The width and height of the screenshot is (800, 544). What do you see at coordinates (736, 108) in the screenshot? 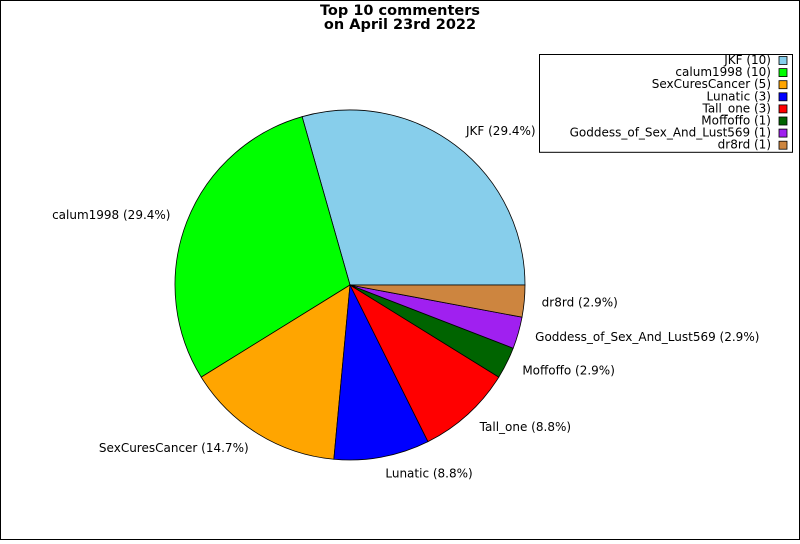
I see `legend-label: Tall_one (3)` at bounding box center [736, 108].